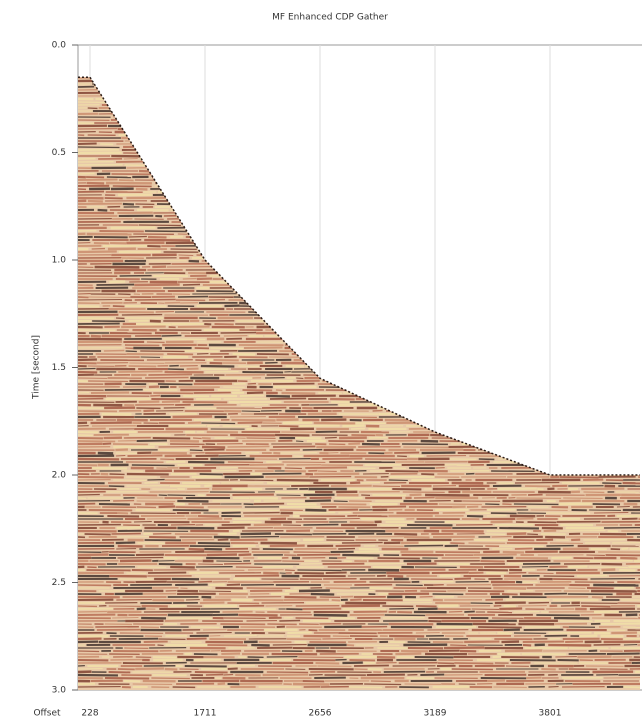 Image resolution: width=642 pixels, height=721 pixels. I want to click on y-tick-label: 1.0, so click(59, 261).